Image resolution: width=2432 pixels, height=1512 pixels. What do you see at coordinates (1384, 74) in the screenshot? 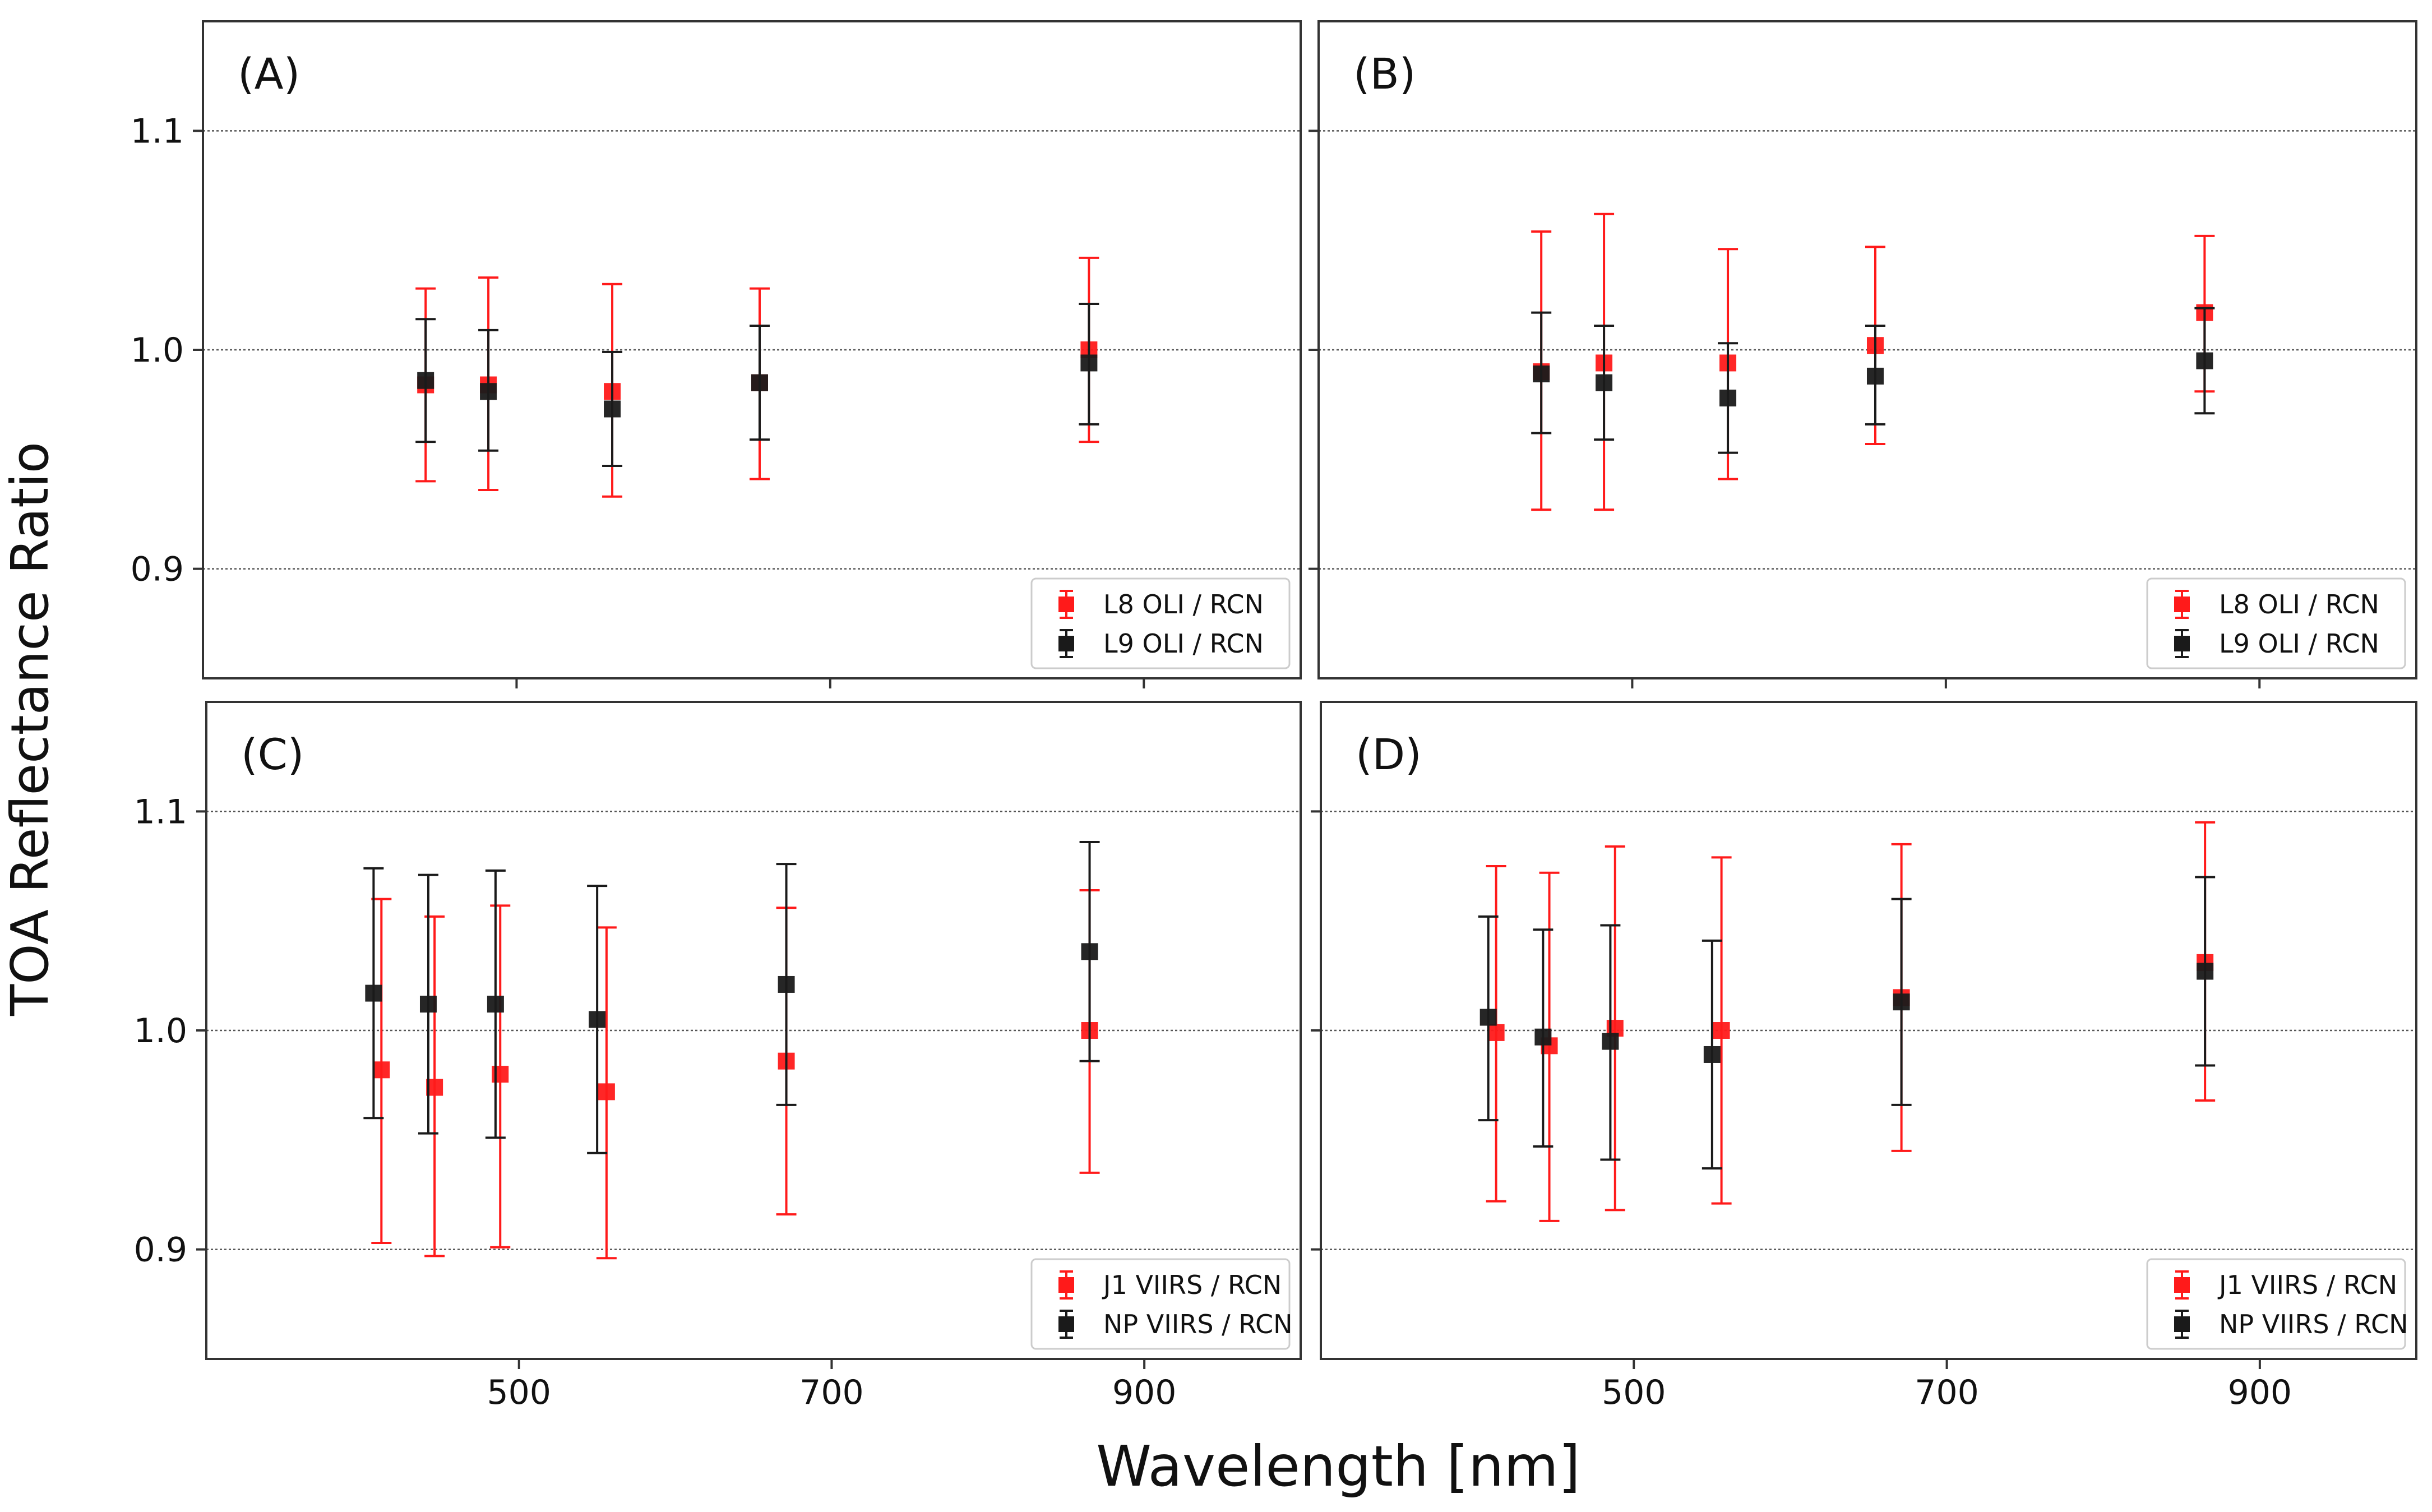
I see `panel-label: (B)` at bounding box center [1384, 74].